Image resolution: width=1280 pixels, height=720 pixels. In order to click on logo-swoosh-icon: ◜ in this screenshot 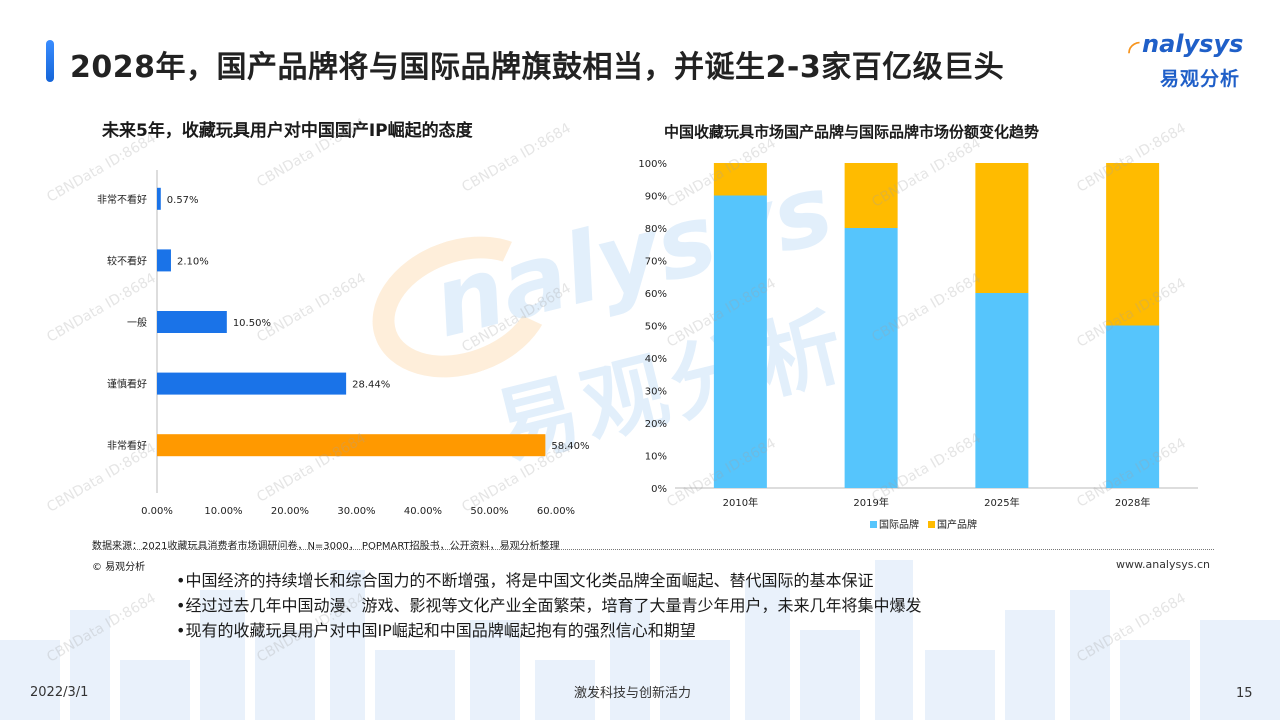, I will do `click(1134, 51)`.